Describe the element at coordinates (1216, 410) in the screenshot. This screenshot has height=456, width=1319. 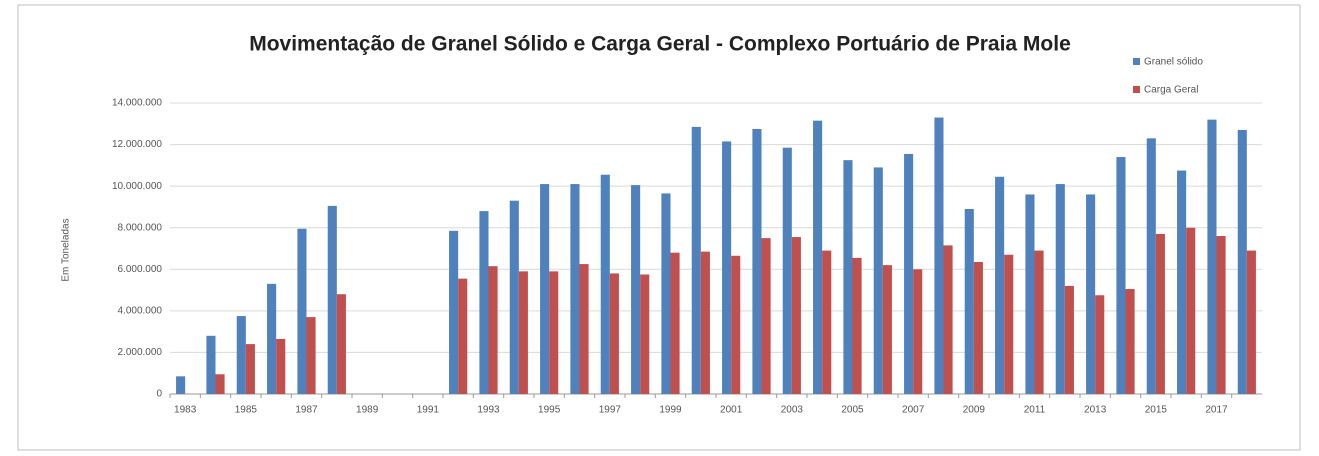
I see `x-tick-label: 2017` at that location.